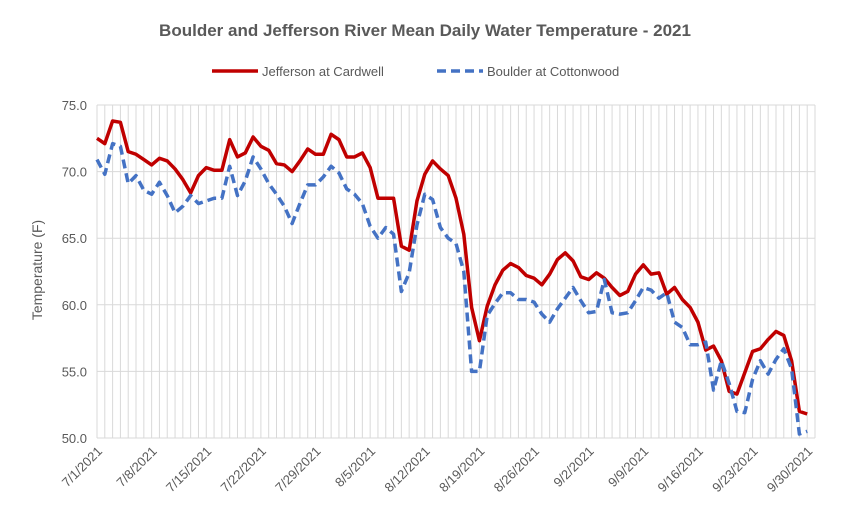  Describe the element at coordinates (74, 238) in the screenshot. I see `y-tick-label: 65.0` at that location.